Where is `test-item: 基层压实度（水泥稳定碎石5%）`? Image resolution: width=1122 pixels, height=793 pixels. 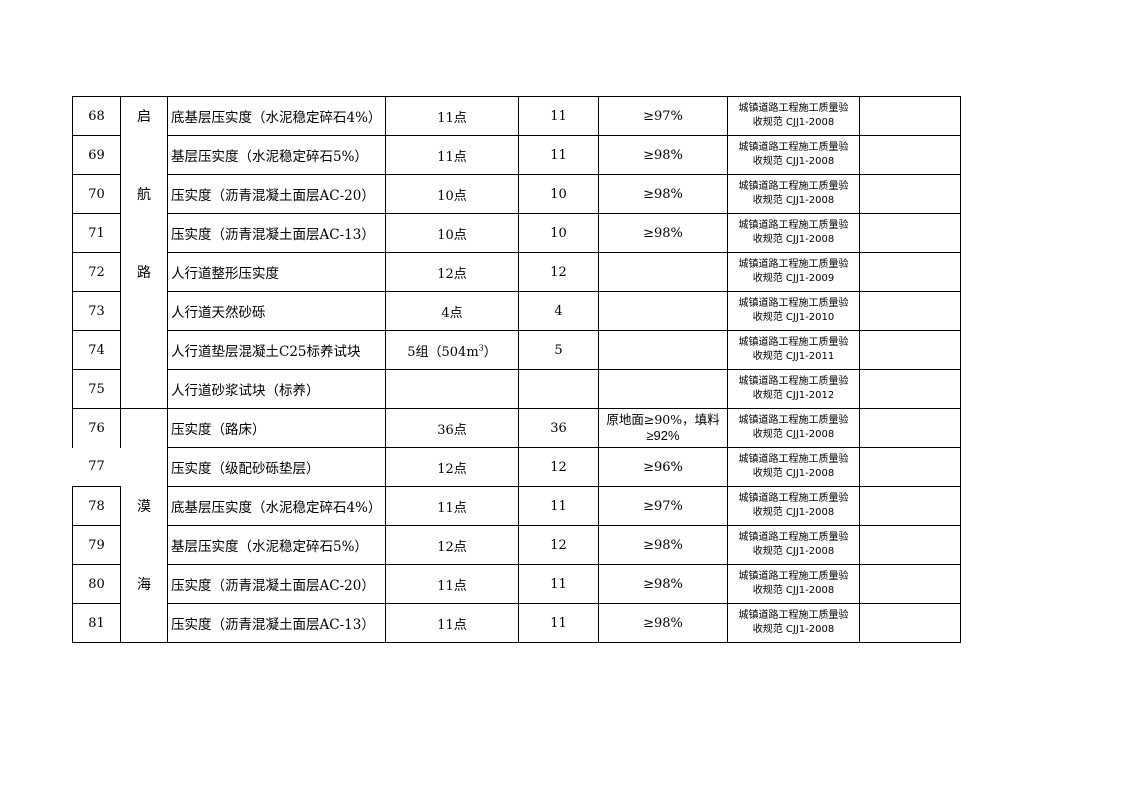 test-item: 基层压实度（水泥稳定碎石5%） is located at coordinates (276, 545).